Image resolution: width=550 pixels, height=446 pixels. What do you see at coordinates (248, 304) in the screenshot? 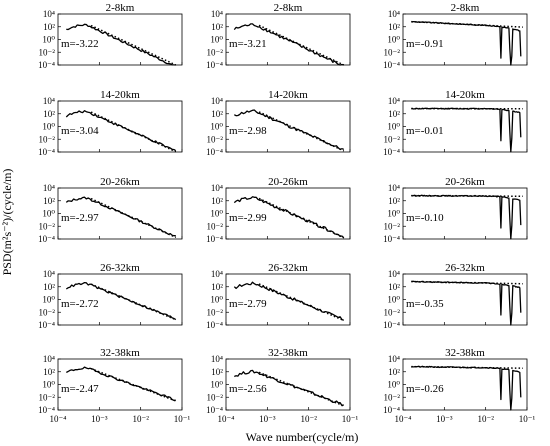
I see `slope-annotation: m=-2.79` at bounding box center [248, 304].